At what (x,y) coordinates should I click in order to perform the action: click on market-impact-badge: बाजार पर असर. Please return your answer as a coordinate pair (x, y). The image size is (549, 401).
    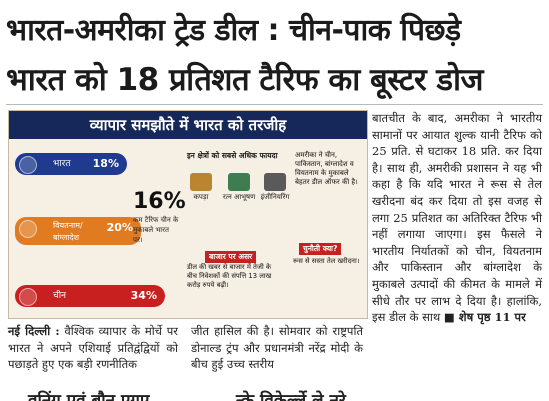
    Looking at the image, I should click on (231, 257).